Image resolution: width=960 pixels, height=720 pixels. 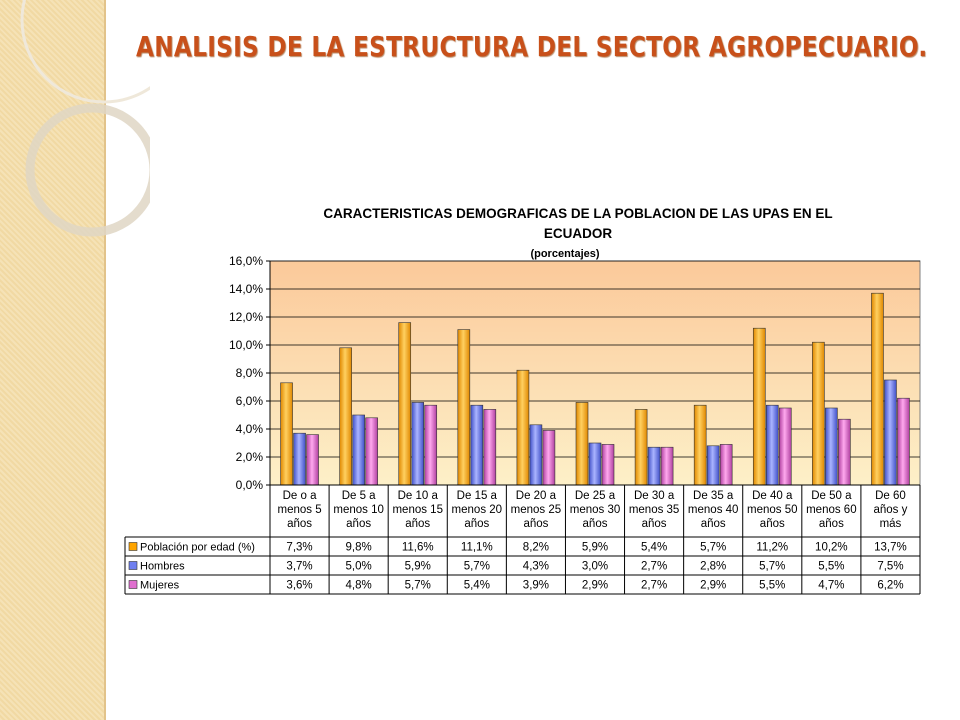 I want to click on category-label: De 15 a, so click(x=477, y=496).